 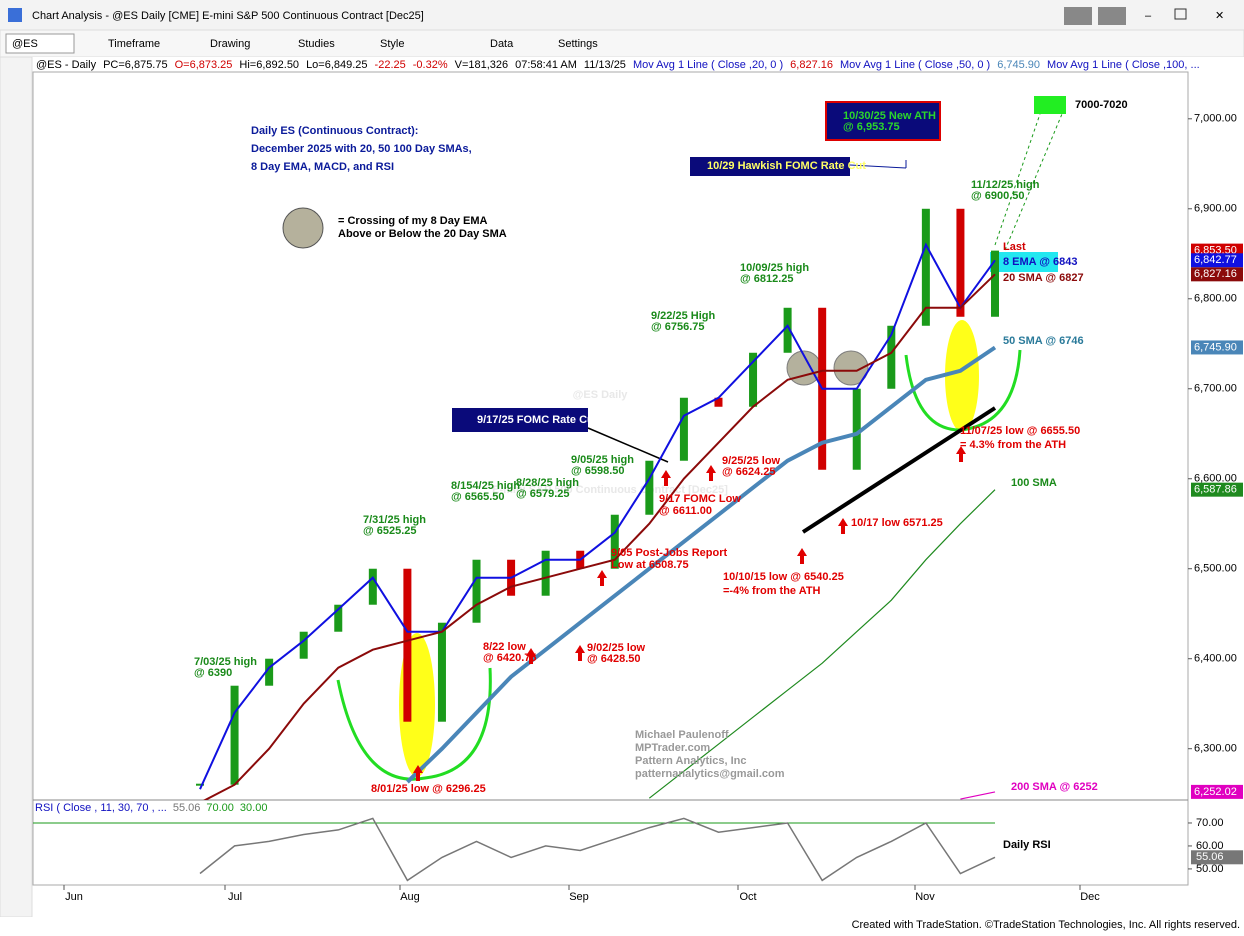 I want to click on annotation: 10/29 Hawkish FOMC Rate Cut, so click(x=786, y=166).